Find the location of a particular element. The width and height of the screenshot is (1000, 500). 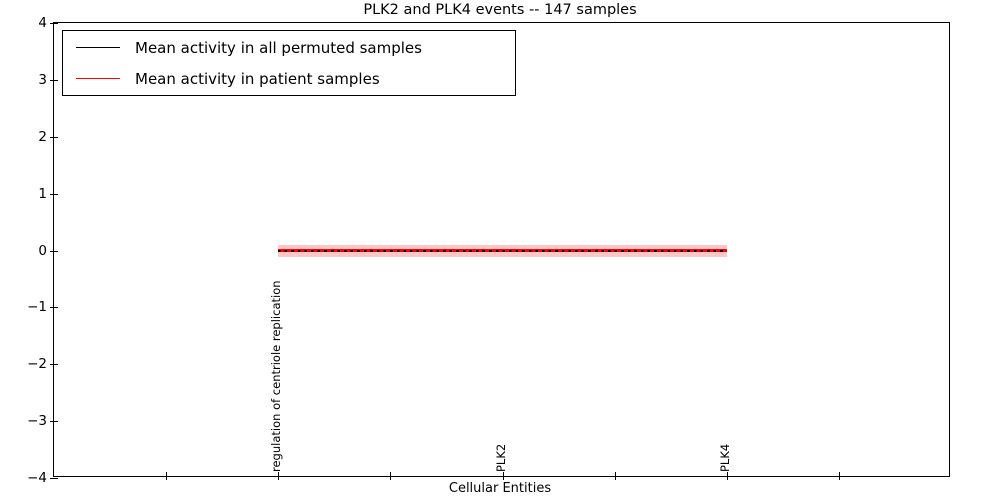

y-tick-label: 0 is located at coordinates (42, 250).